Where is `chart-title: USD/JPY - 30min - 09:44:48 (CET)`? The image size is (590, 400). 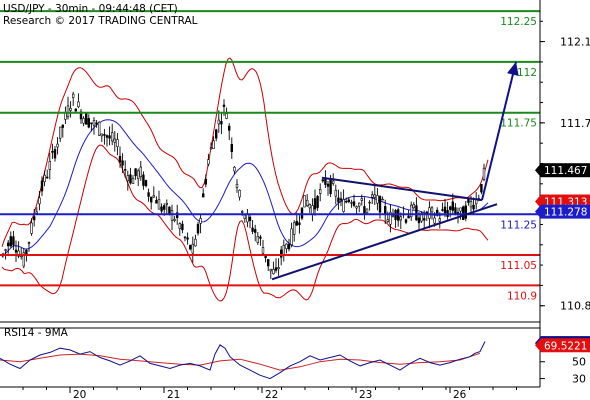
chart-title: USD/JPY - 30min - 09:44:48 (CET) is located at coordinates (90, 9).